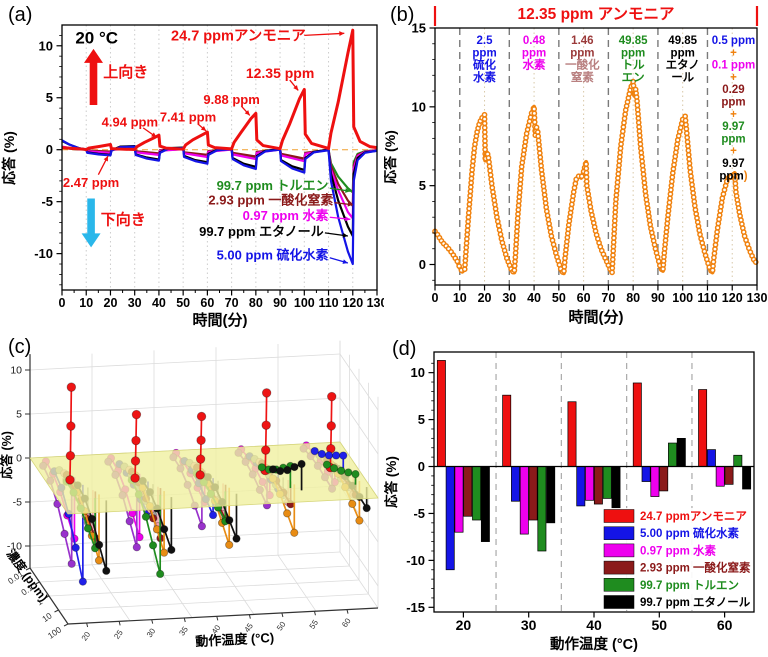 The height and width of the screenshot is (657, 768). What do you see at coordinates (733, 90) in the screenshot?
I see `column-gas-label: 0.29` at bounding box center [733, 90].